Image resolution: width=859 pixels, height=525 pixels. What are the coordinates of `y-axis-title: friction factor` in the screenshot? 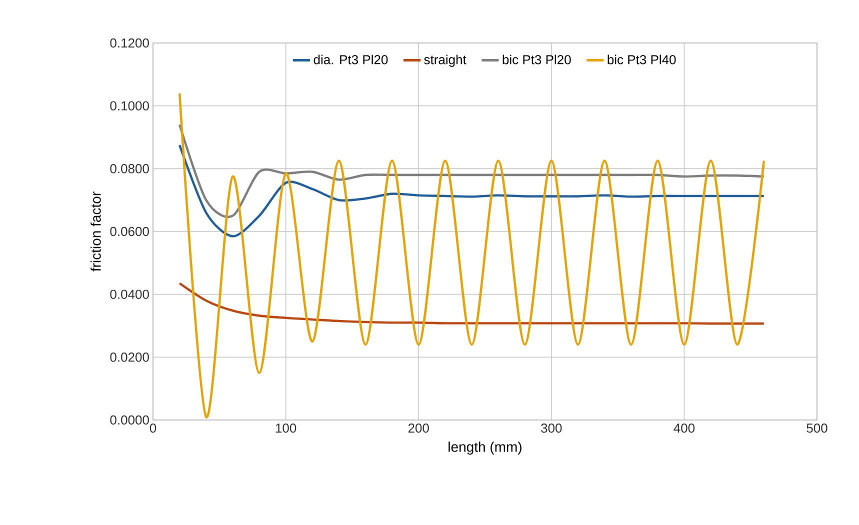 It's located at (95, 232).